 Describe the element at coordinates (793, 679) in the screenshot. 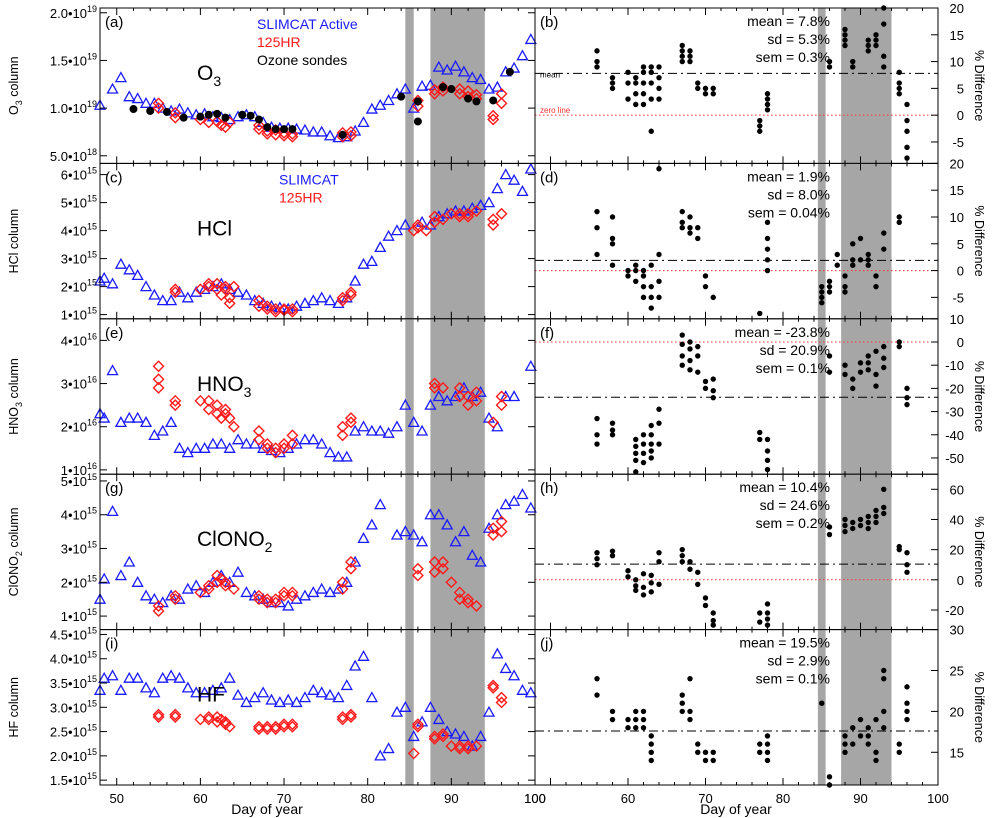

I see `stat-text: sem = 0.1%` at that location.